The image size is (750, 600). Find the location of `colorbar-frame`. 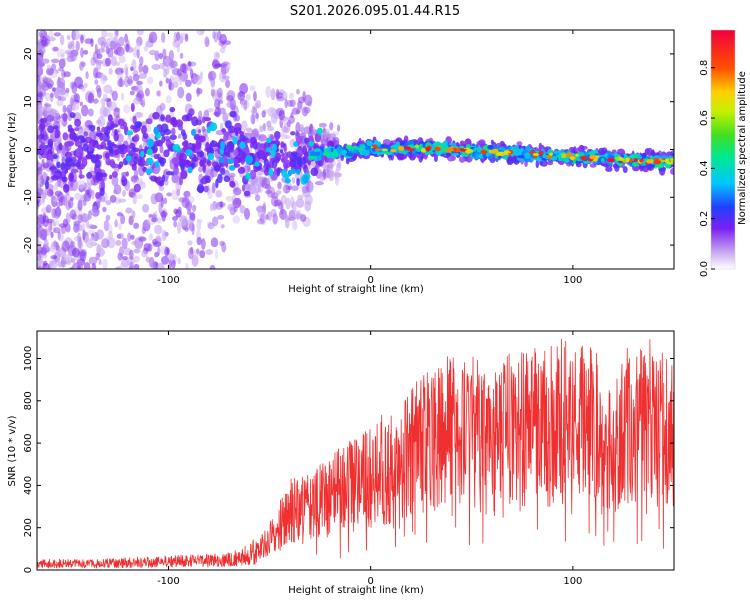

colorbar-frame is located at coordinates (723, 149).